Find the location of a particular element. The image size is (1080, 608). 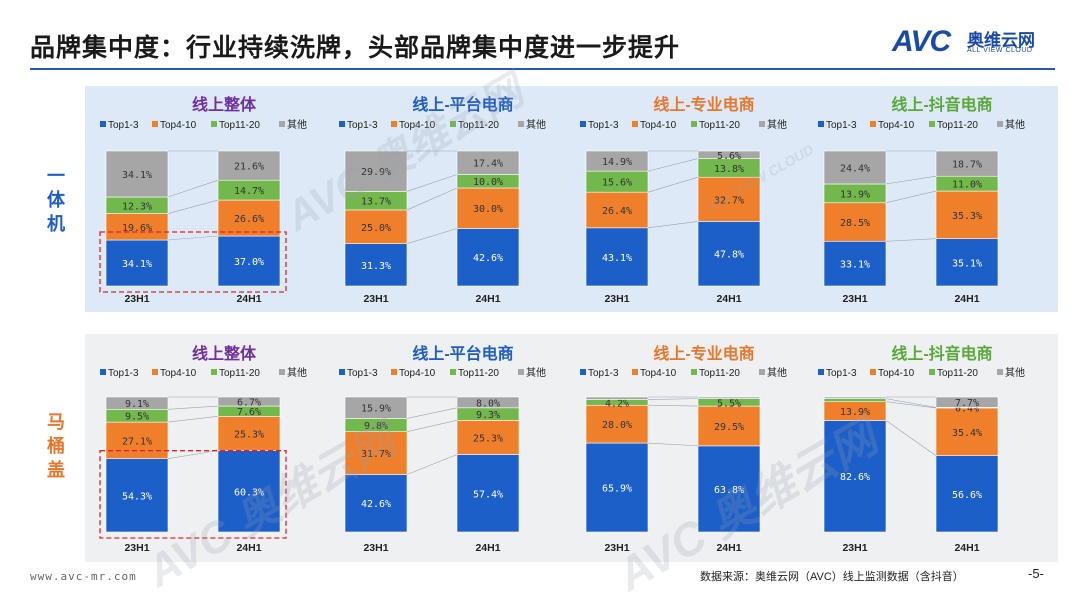

data-label: 5.5% is located at coordinates (729, 403).